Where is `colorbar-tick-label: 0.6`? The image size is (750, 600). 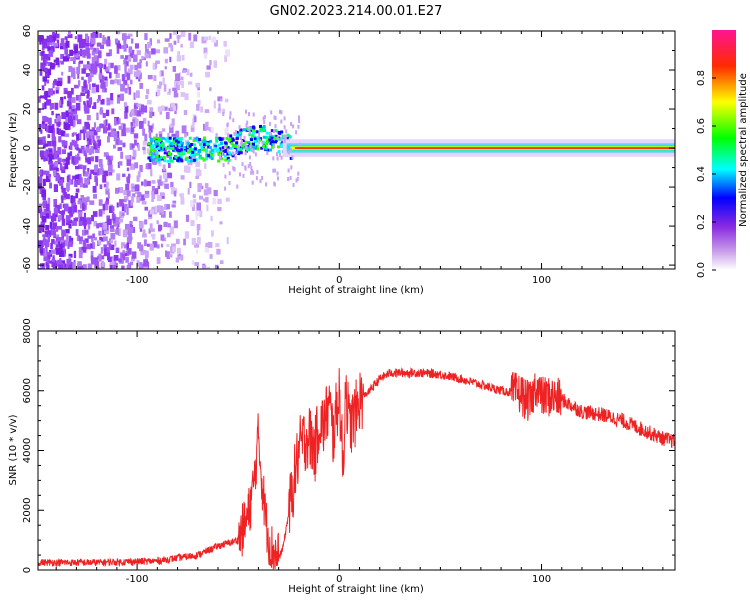
colorbar-tick-label: 0.6 is located at coordinates (701, 126).